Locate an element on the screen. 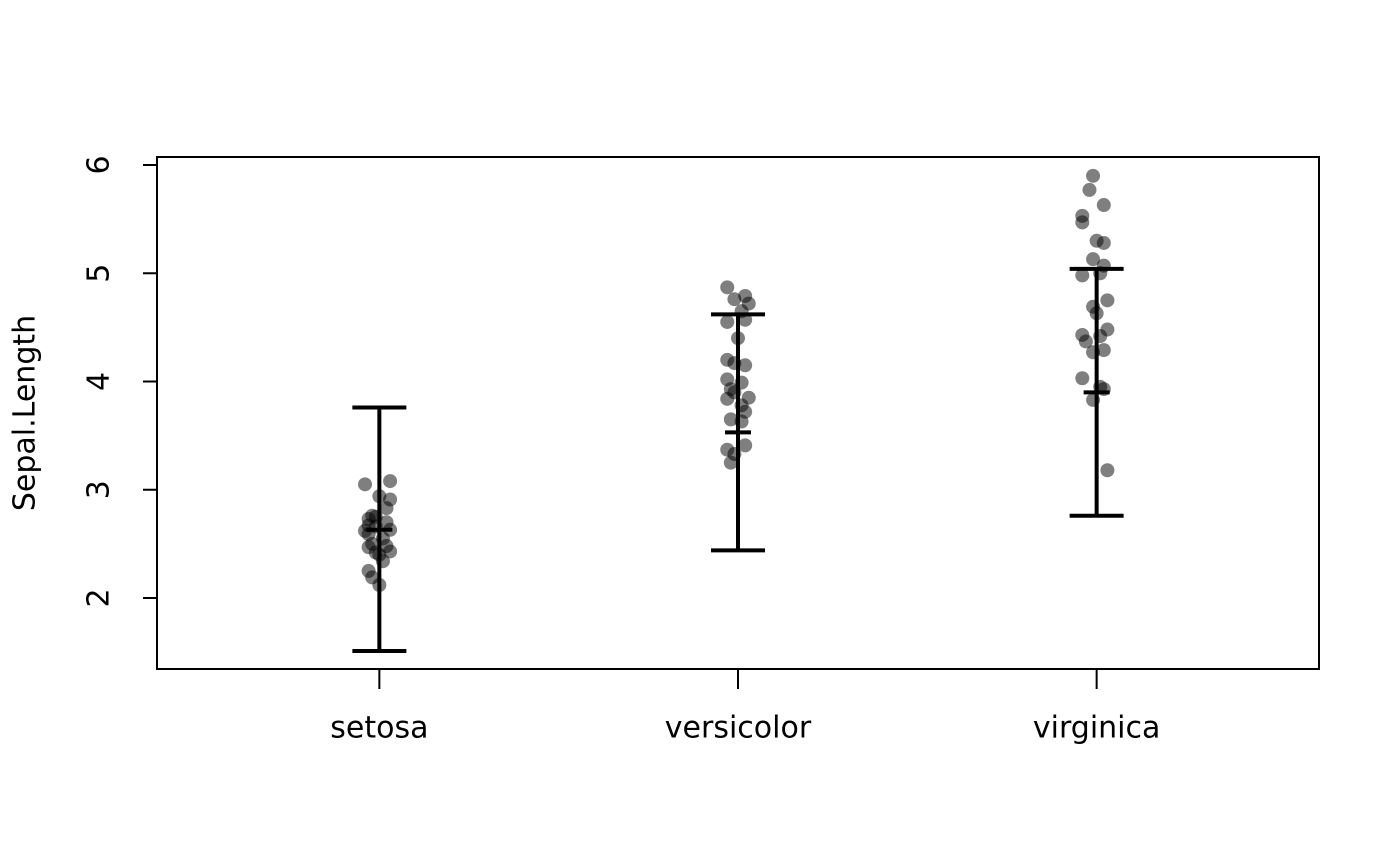 This screenshot has width=1400, height=866. x-tick-label: versicolor is located at coordinates (738, 728).